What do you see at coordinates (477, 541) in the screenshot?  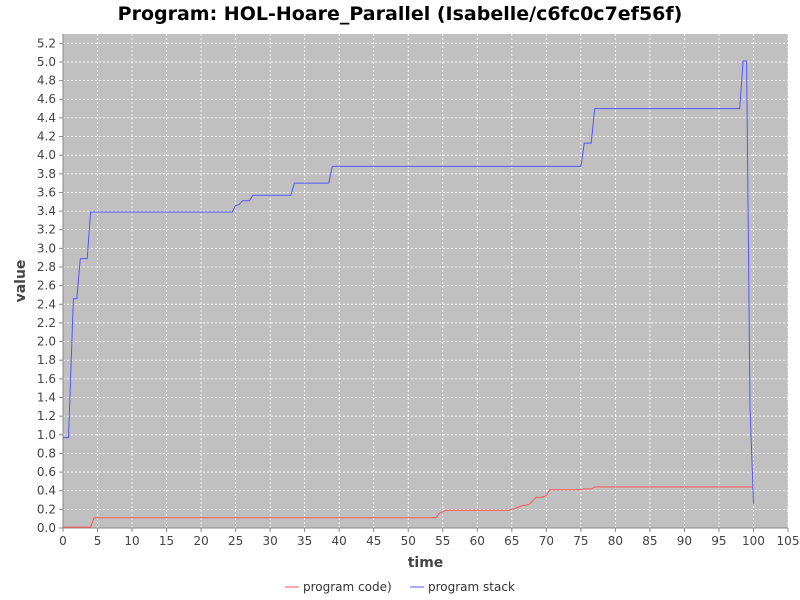 I see `x-tick-label: 60` at bounding box center [477, 541].